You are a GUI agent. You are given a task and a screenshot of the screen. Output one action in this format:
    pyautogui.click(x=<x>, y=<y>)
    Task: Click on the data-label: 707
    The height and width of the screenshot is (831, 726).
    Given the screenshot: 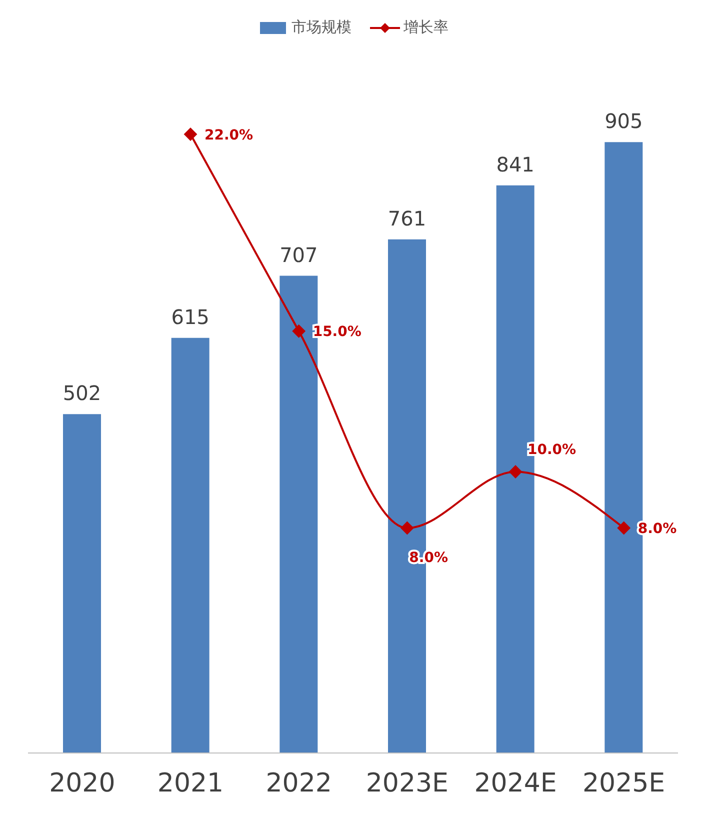 What is the action you would take?
    pyautogui.click(x=299, y=254)
    